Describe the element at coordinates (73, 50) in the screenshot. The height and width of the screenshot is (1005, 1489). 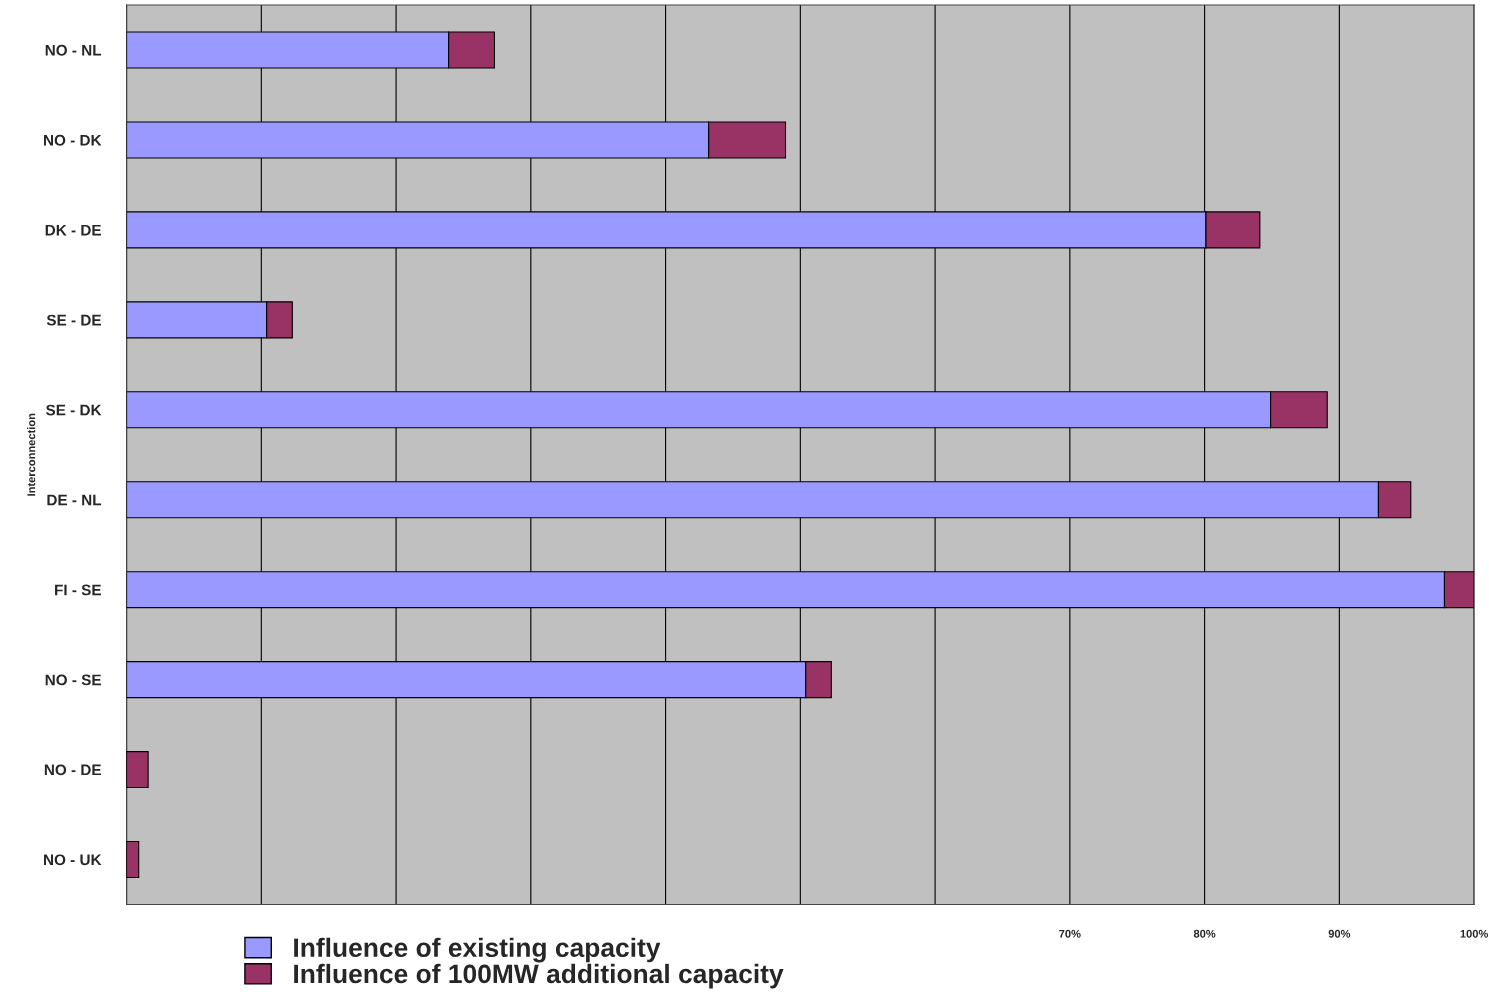
I see `y-tick-label: NO - NL` at that location.